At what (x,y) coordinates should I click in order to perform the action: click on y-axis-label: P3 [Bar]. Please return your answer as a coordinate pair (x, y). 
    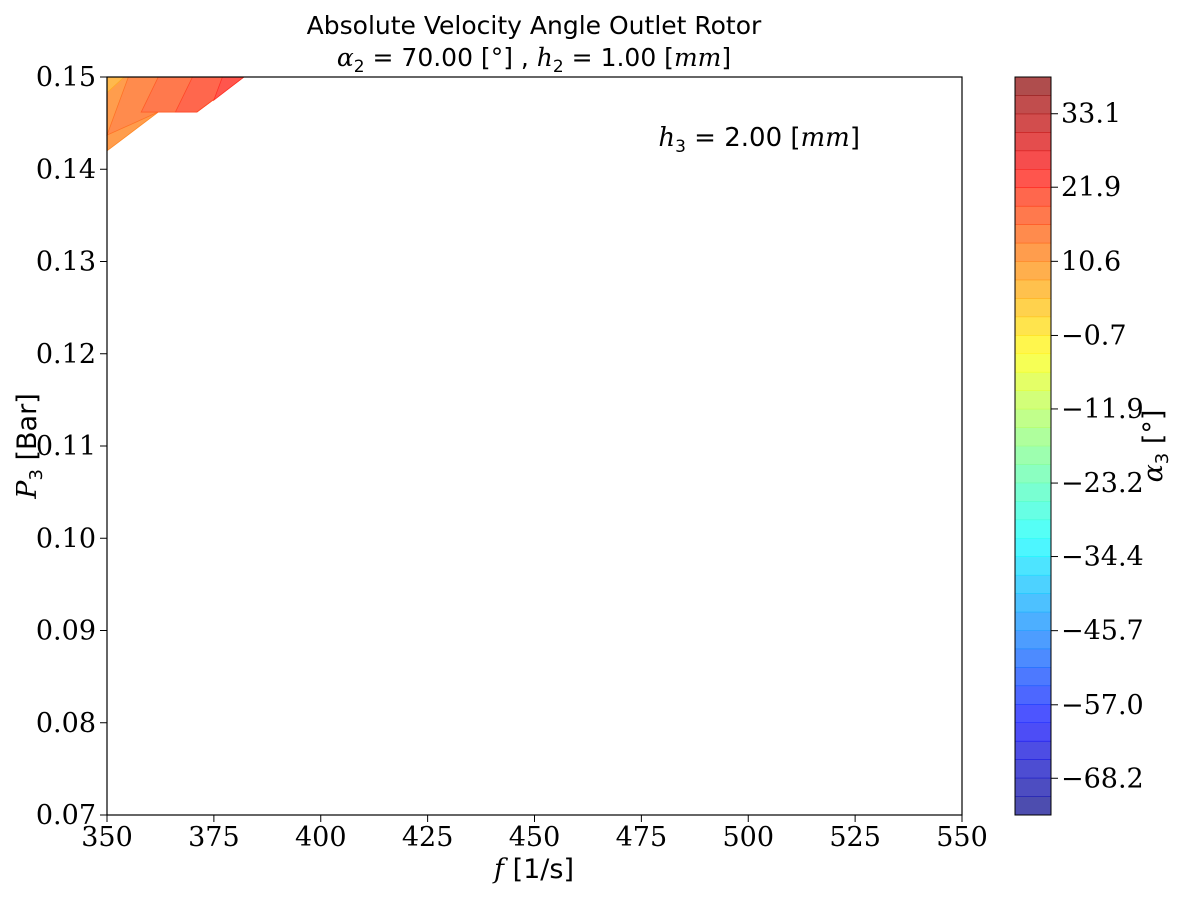
    Looking at the image, I should click on (29, 446).